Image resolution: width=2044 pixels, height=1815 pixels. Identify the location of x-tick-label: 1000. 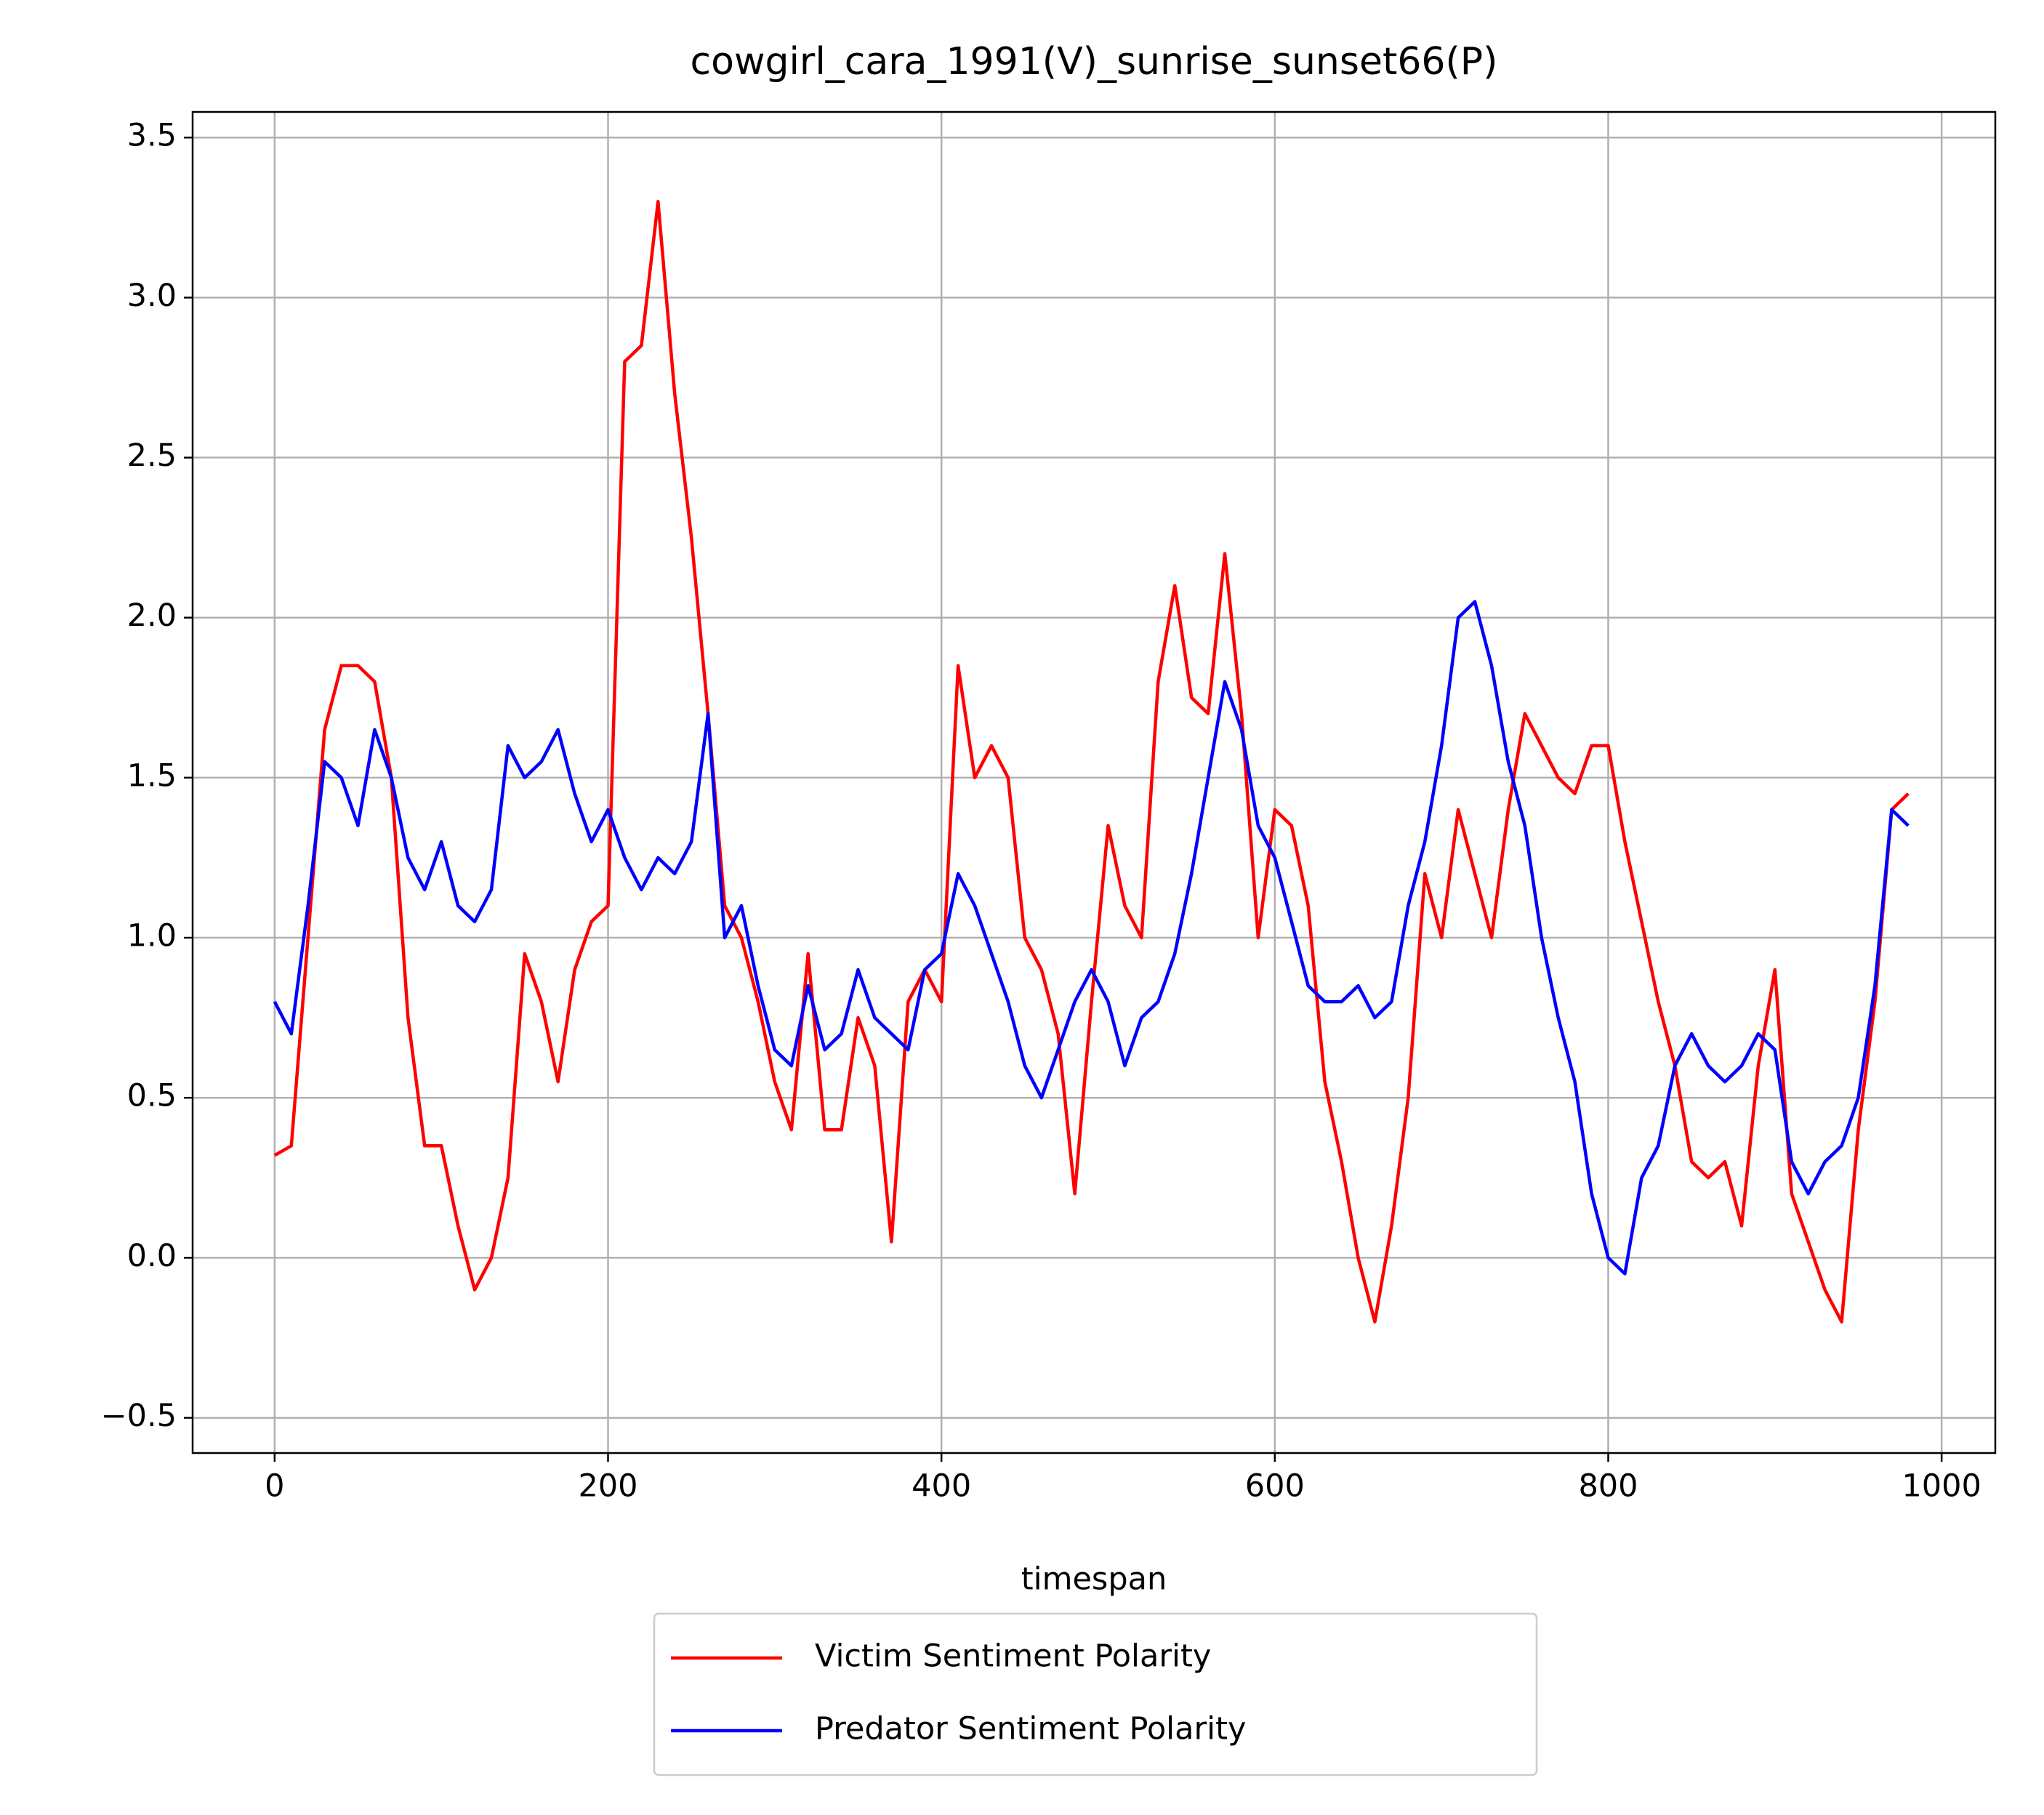
(1941, 1486).